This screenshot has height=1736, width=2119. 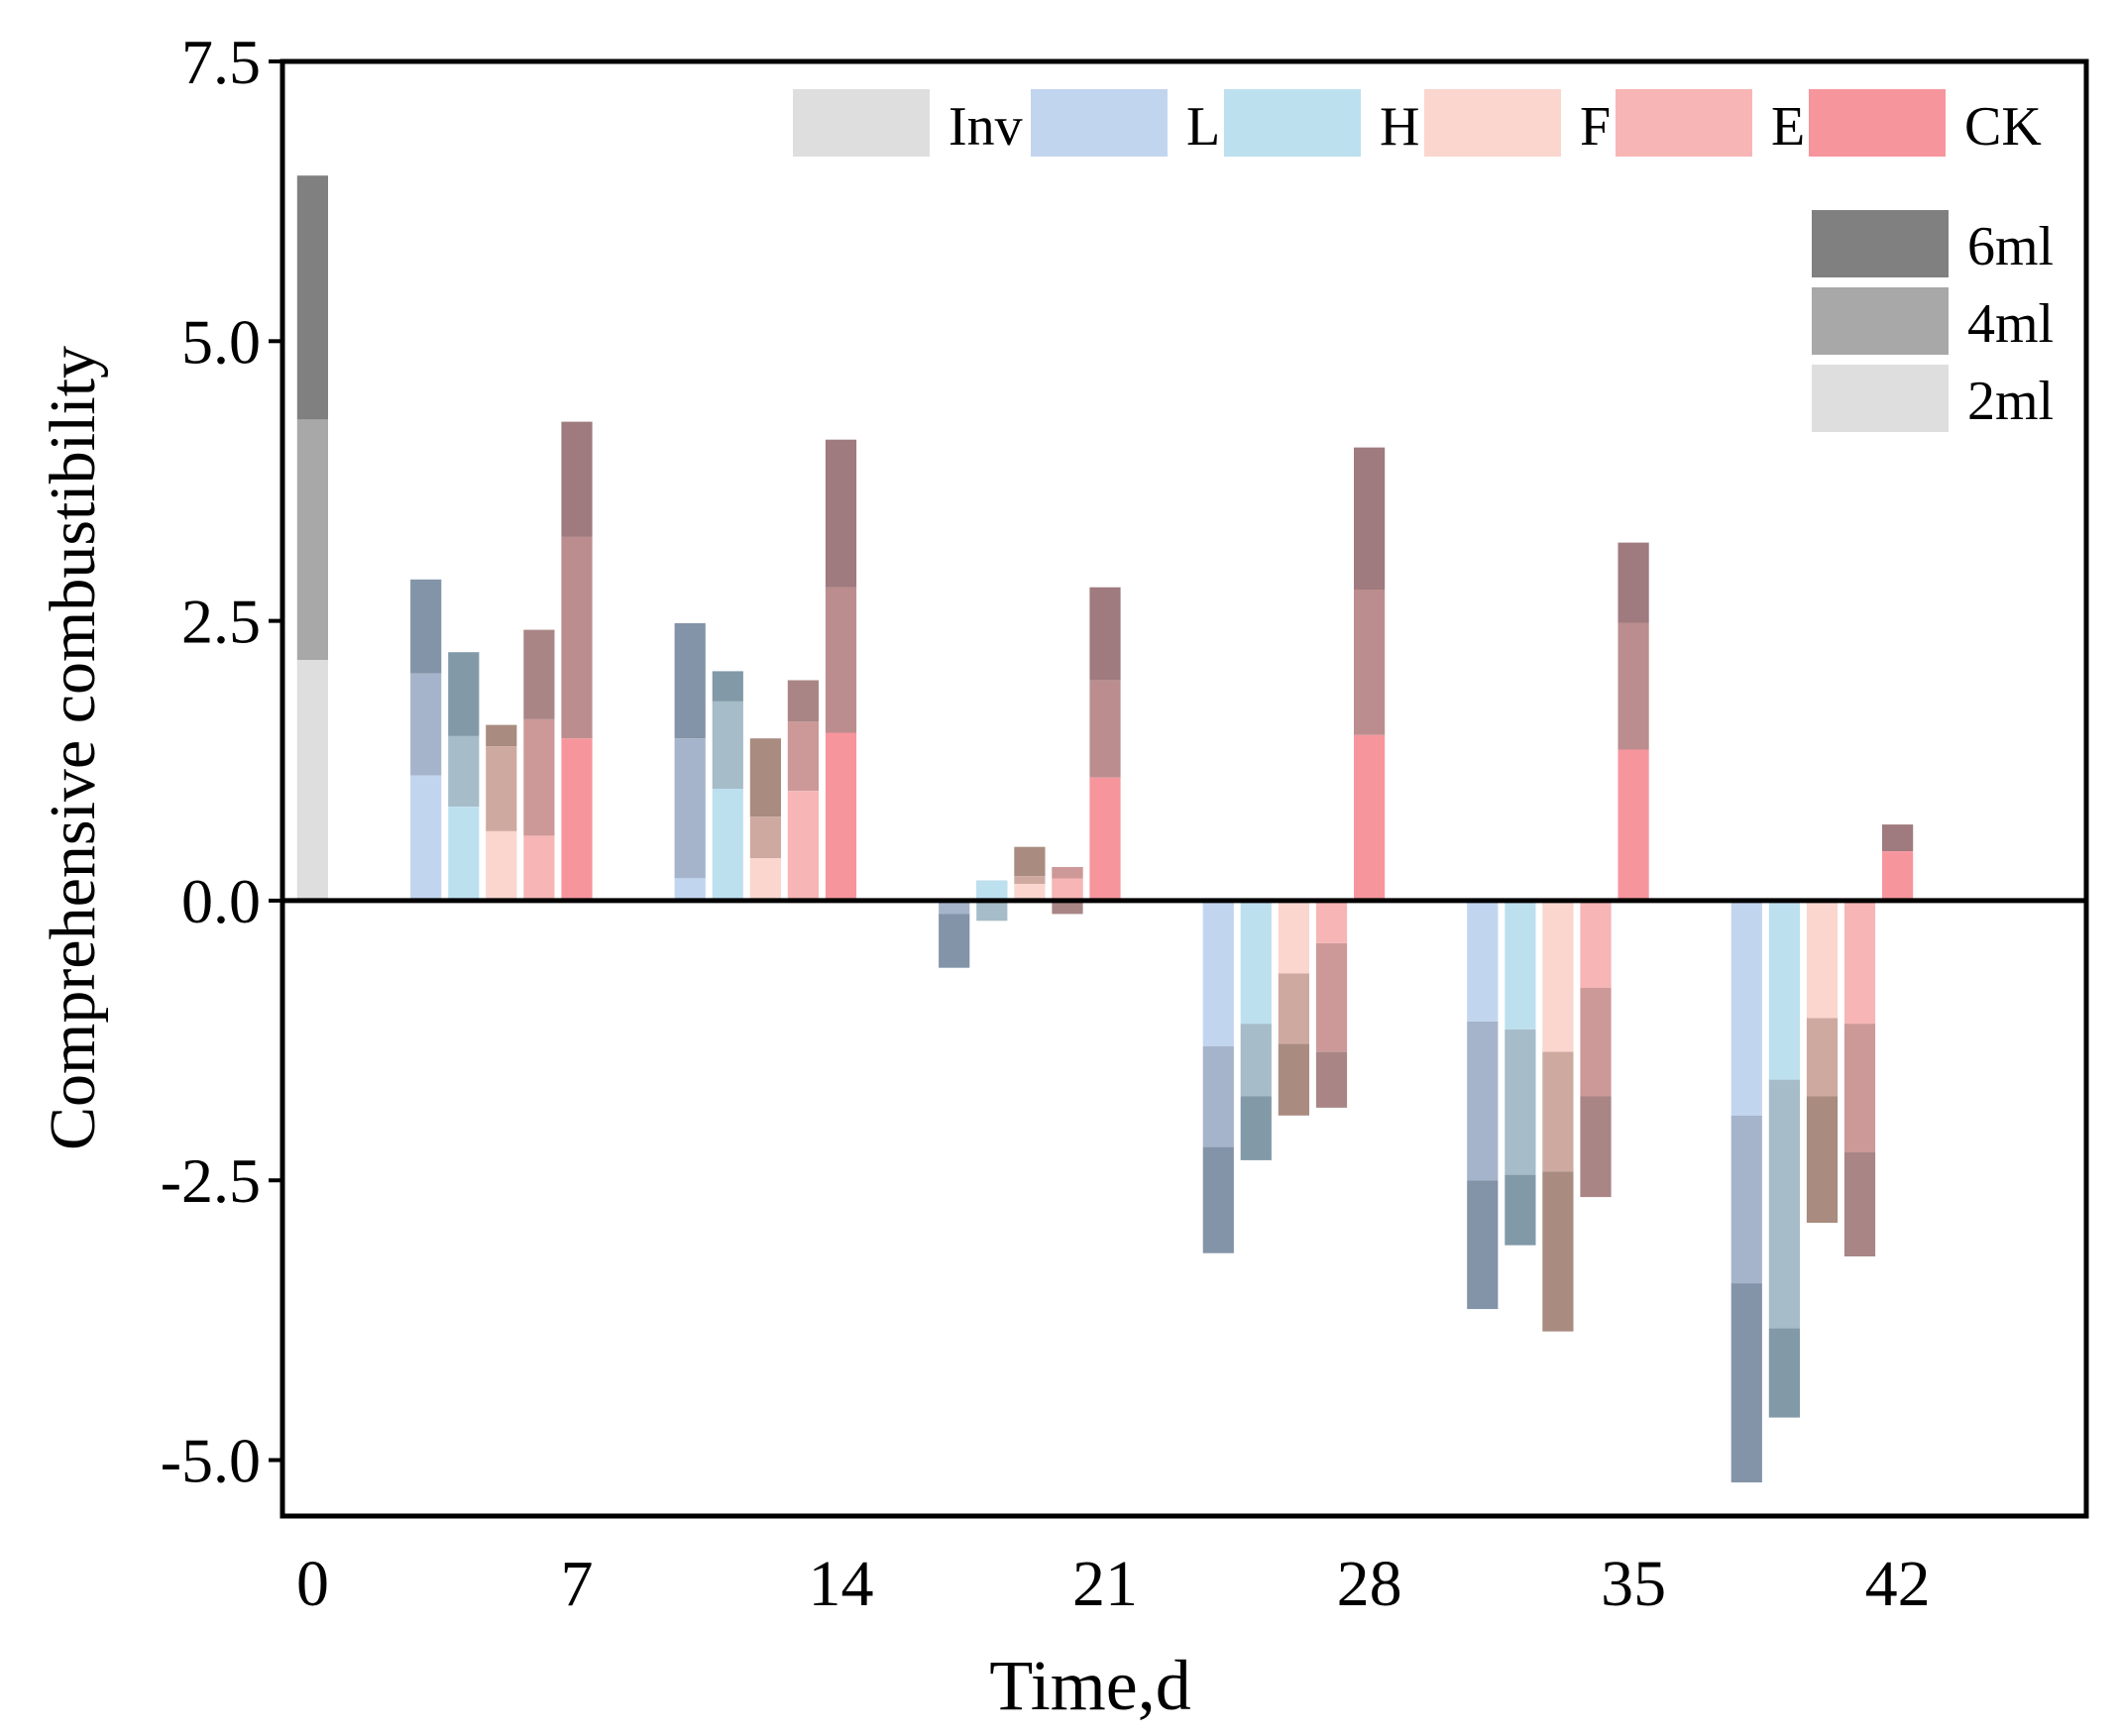 I want to click on bar-l-day21-4ml, so click(x=954, y=907).